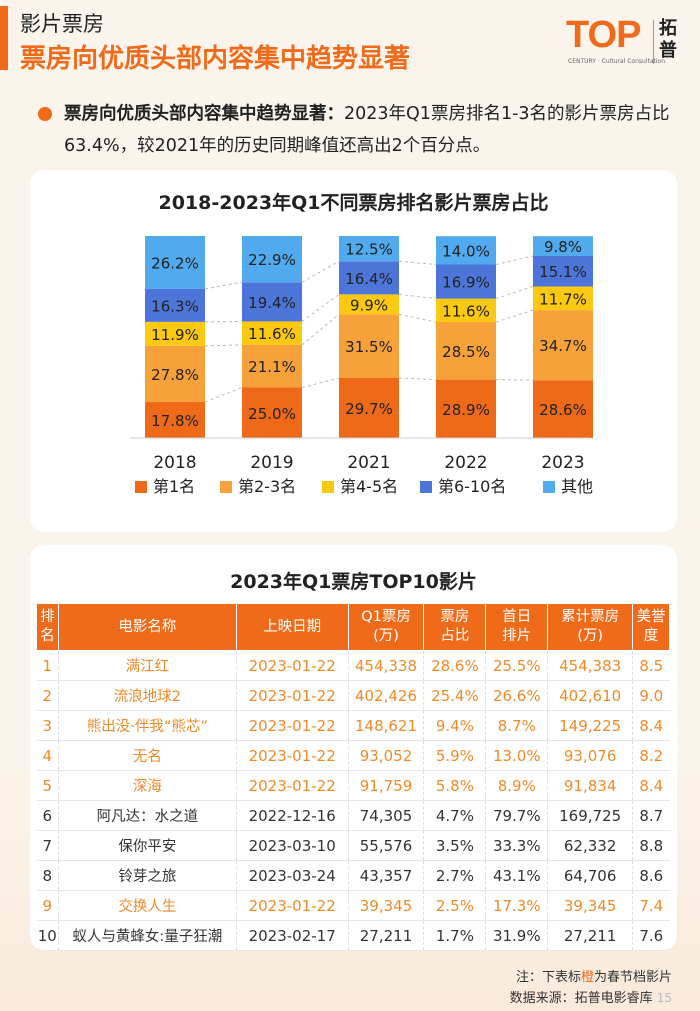 This screenshot has height=1011, width=700. I want to click on footnote: 注：下表标橙为春节档影片 数据来源：拓普电影睿库 15, so click(591, 988).